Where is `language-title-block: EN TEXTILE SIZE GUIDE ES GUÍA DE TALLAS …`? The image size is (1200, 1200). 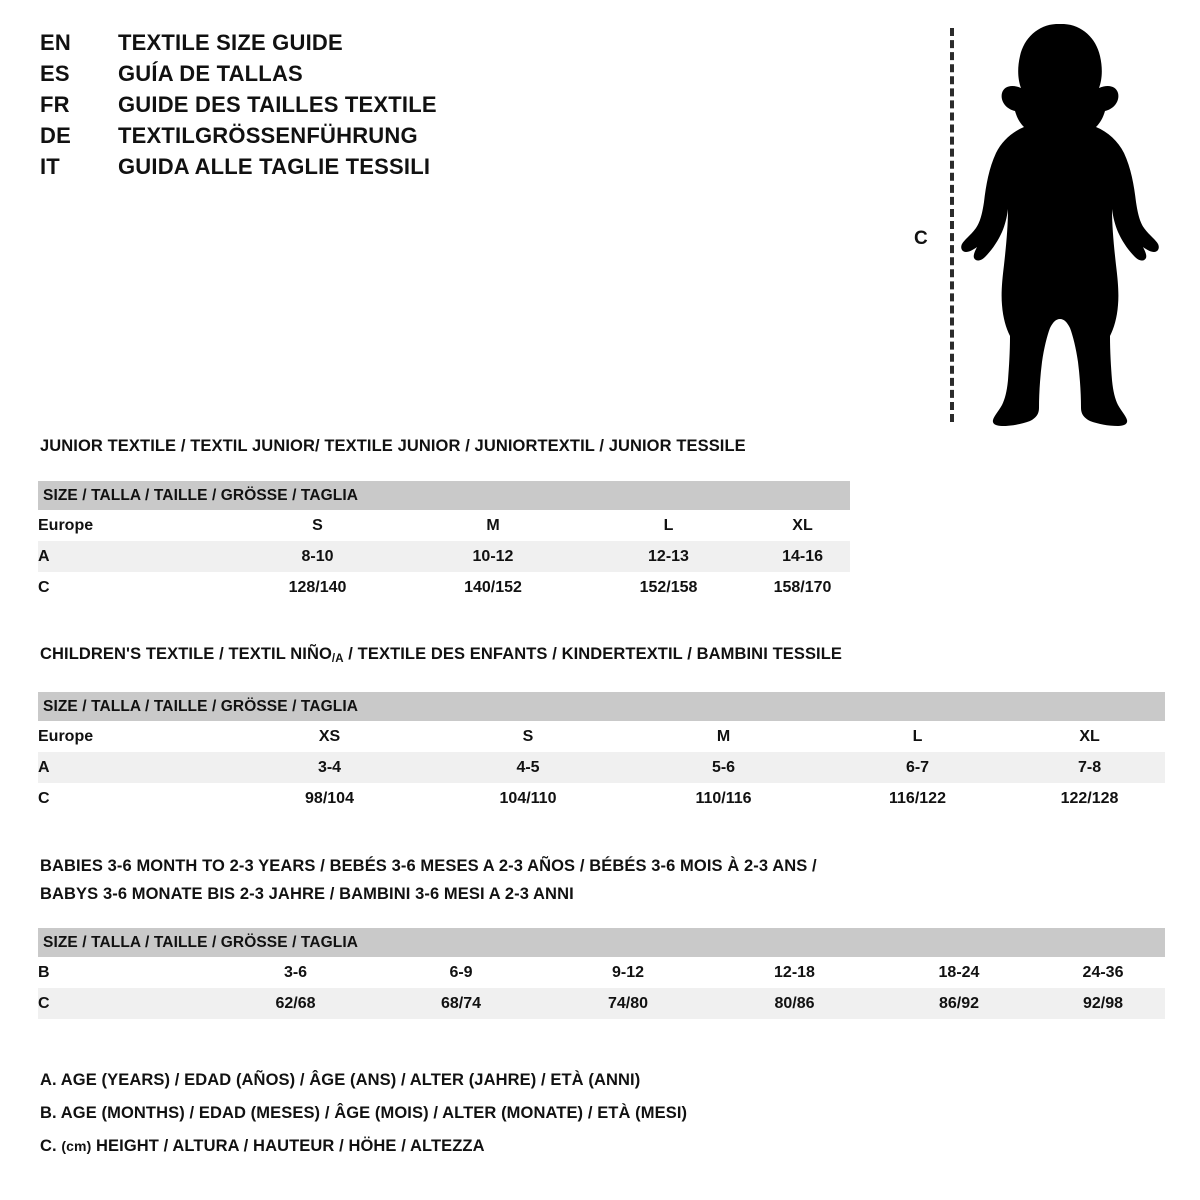
language-title-block: EN TEXTILE SIZE GUIDE ES GUÍA DE TALLAS … is located at coordinates (300, 107).